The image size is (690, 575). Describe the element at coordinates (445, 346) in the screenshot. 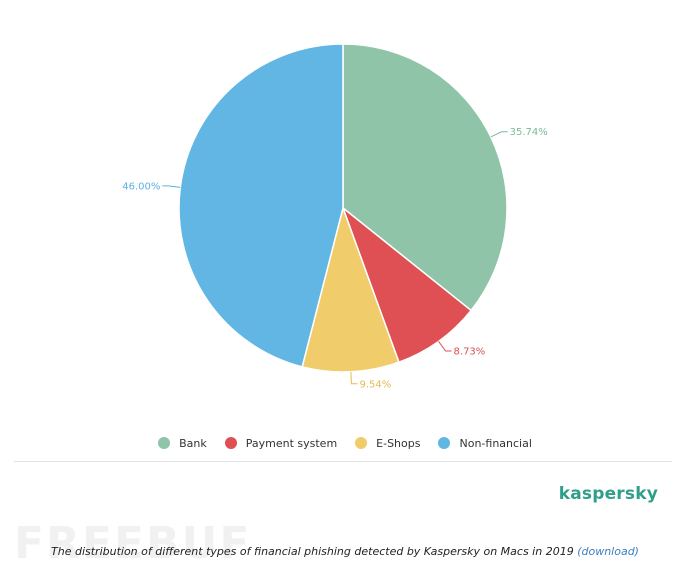

I see `label-connector-payment-system` at that location.